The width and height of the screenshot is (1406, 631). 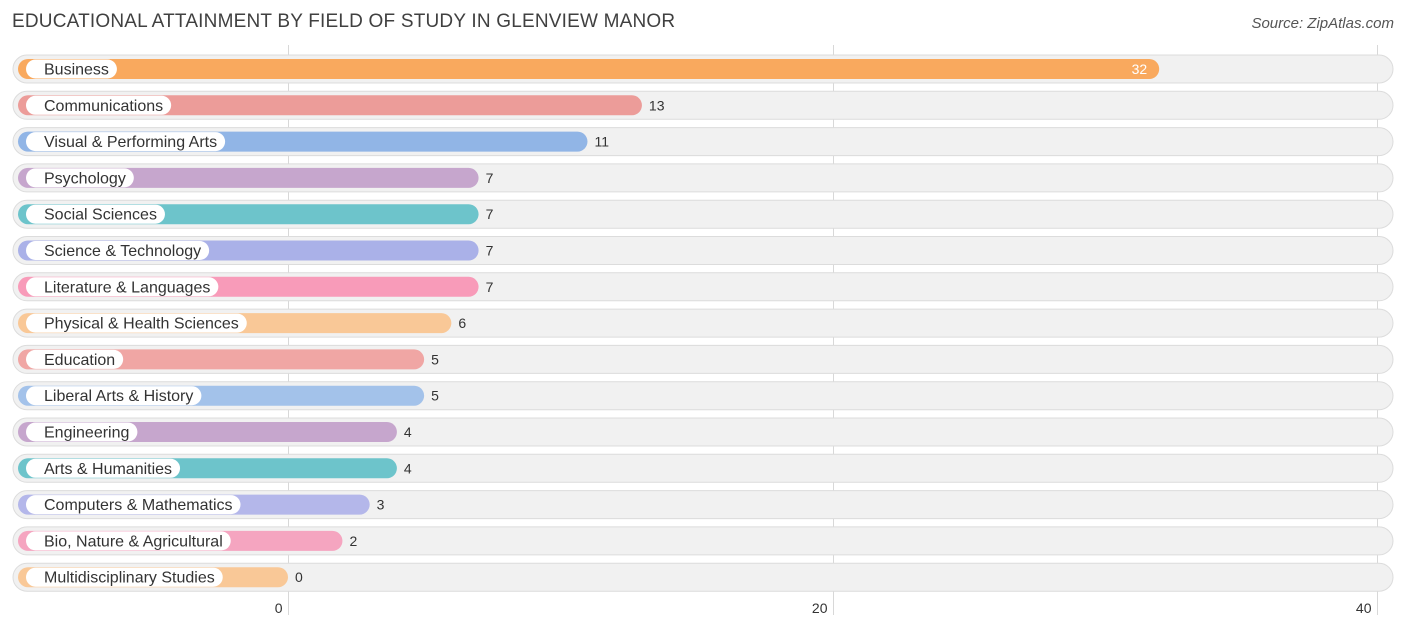 I want to click on value-label: 3, so click(x=381, y=505).